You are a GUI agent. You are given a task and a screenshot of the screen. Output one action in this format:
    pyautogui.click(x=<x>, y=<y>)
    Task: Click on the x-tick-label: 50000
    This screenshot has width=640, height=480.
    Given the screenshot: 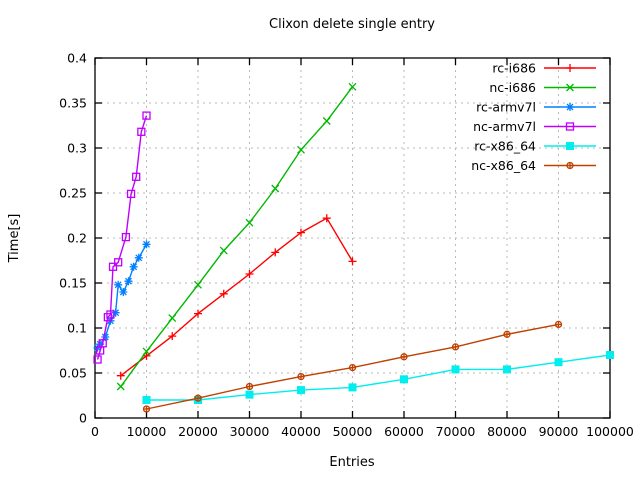 What is the action you would take?
    pyautogui.click(x=353, y=431)
    